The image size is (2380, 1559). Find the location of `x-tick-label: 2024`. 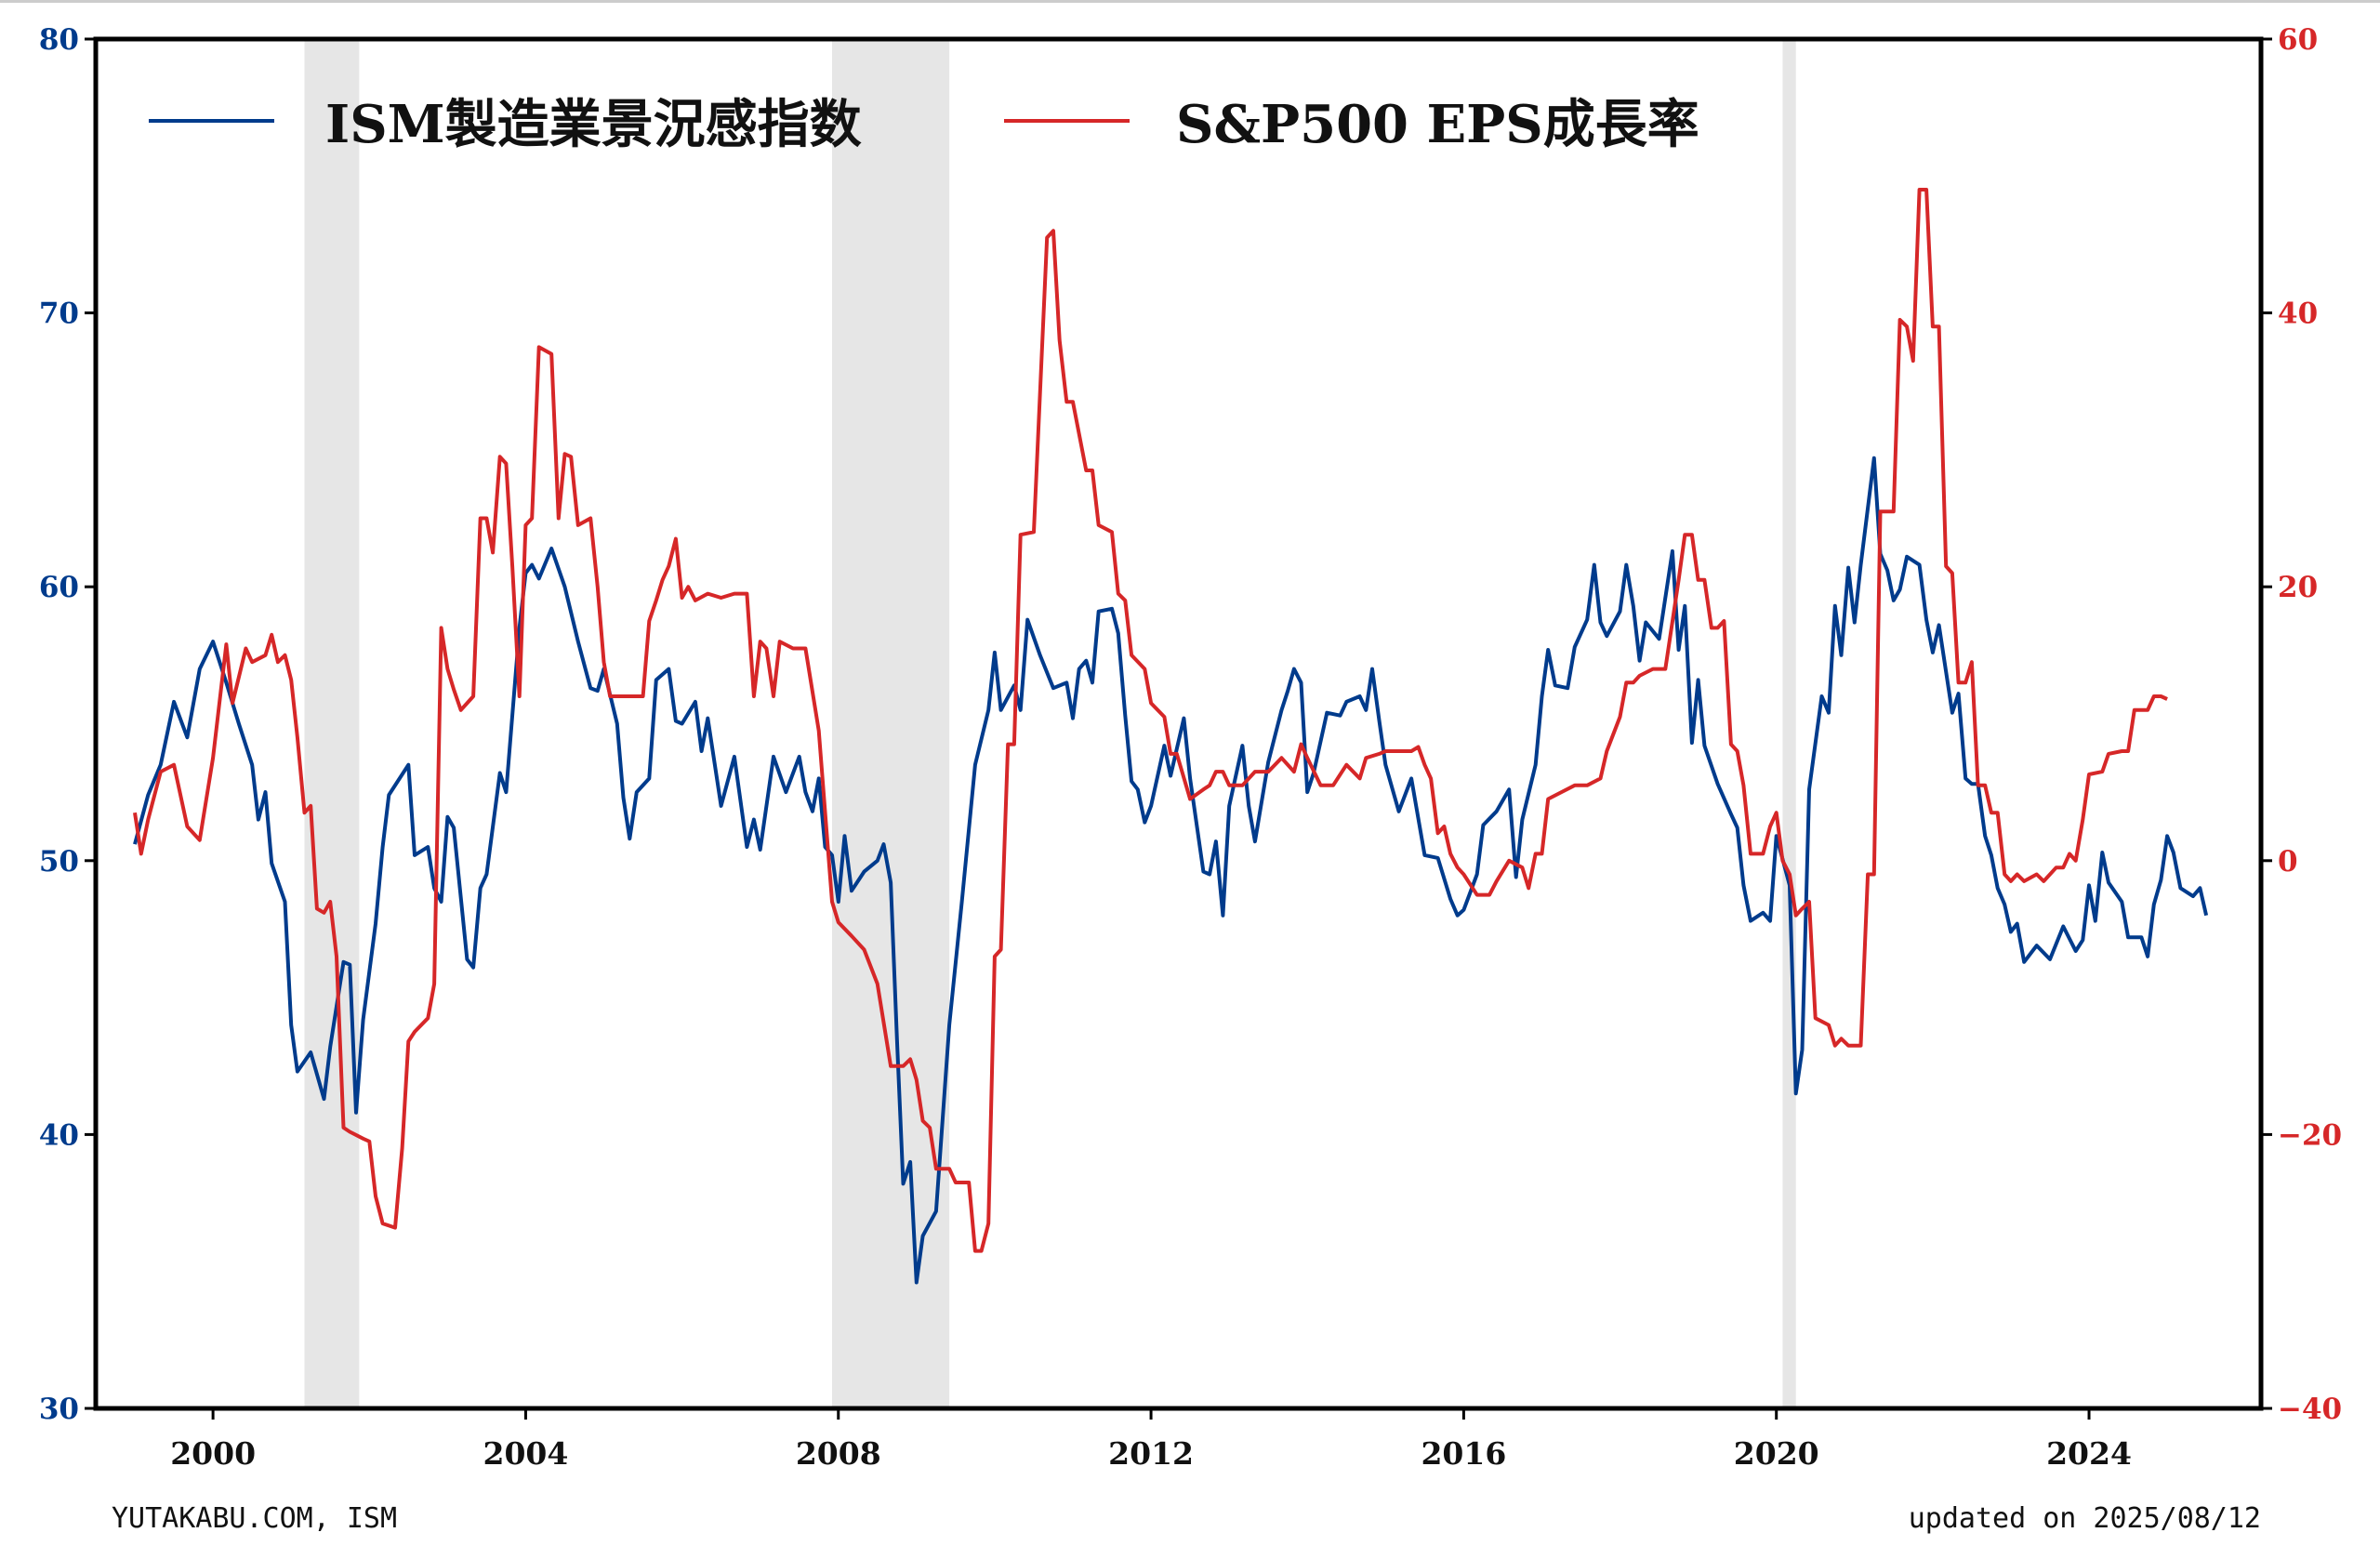

x-tick-label: 2024 is located at coordinates (2089, 1453).